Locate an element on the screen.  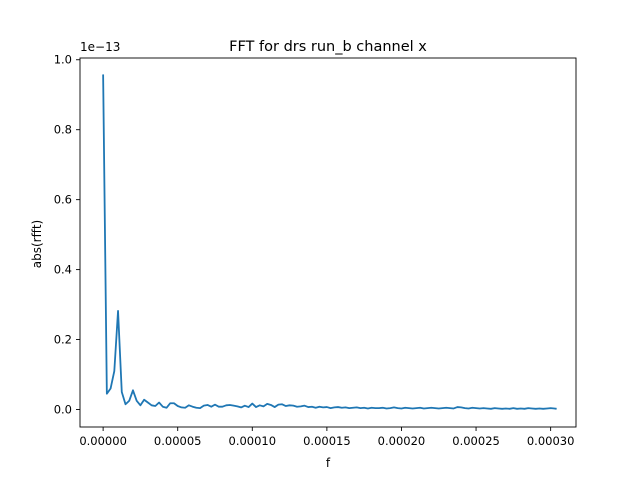
y-offset-label: 1e−13 is located at coordinates (100, 47).